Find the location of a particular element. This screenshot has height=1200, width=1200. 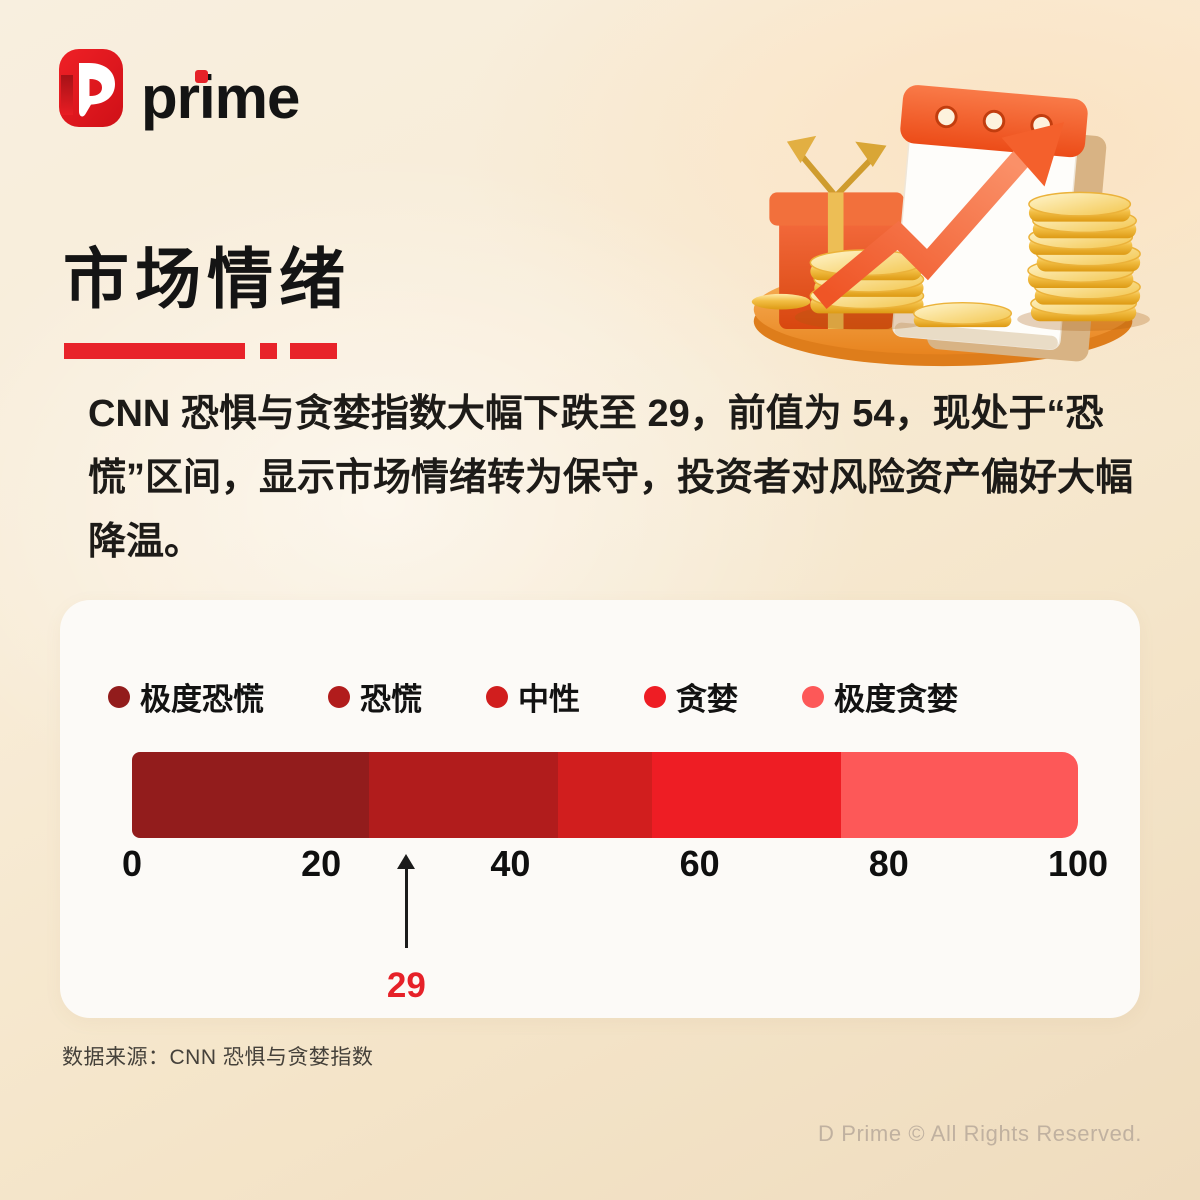

axis-tick: 0 is located at coordinates (132, 863).